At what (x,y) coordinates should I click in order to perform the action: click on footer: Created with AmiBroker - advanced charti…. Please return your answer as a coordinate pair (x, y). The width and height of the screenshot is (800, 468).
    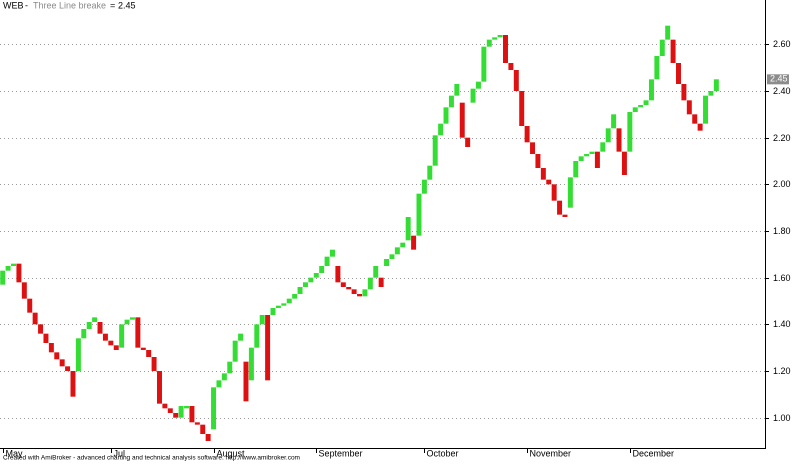
    Looking at the image, I should click on (151, 458).